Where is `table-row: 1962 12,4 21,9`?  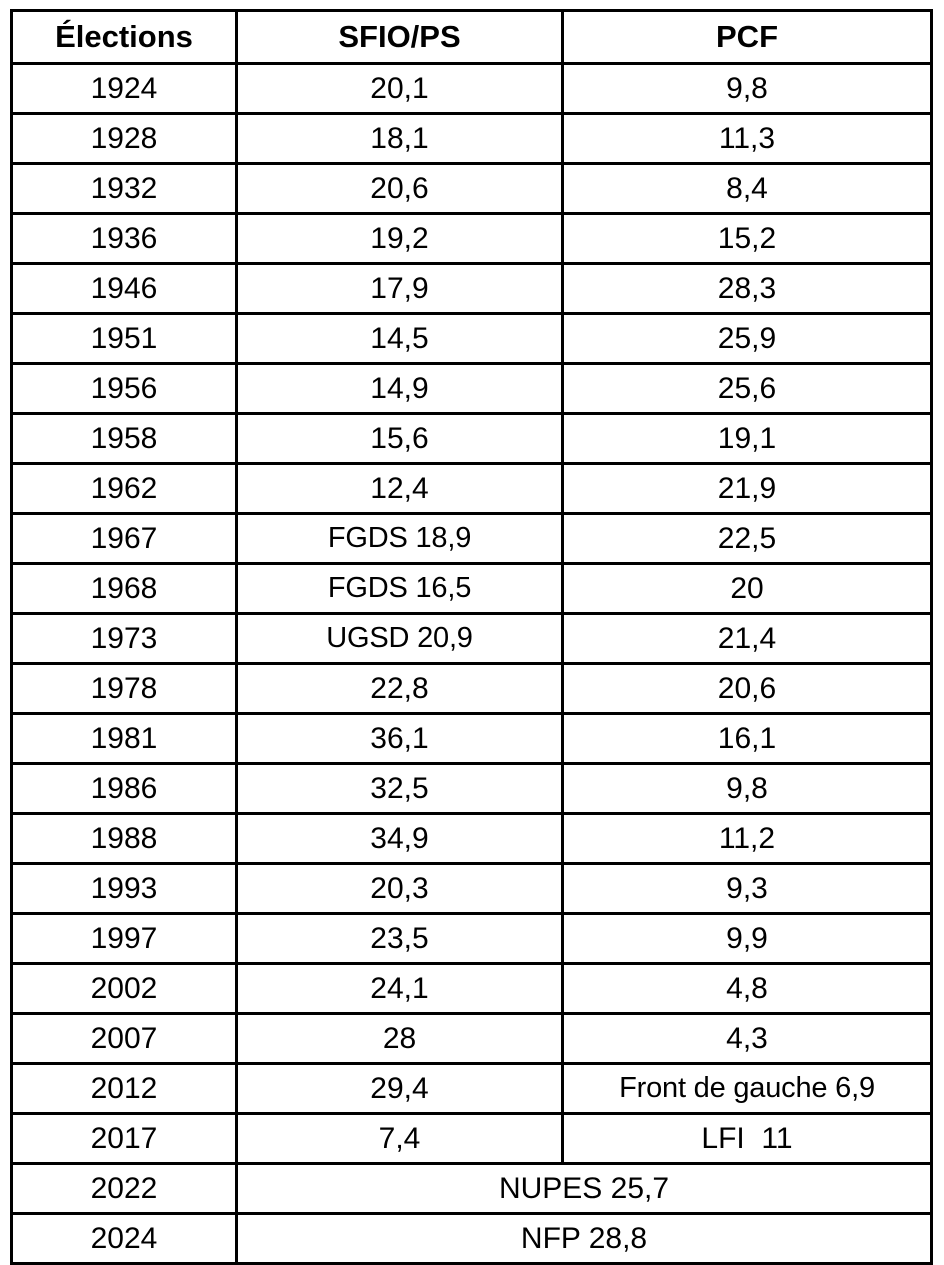 table-row: 1962 12,4 21,9 is located at coordinates (471, 488).